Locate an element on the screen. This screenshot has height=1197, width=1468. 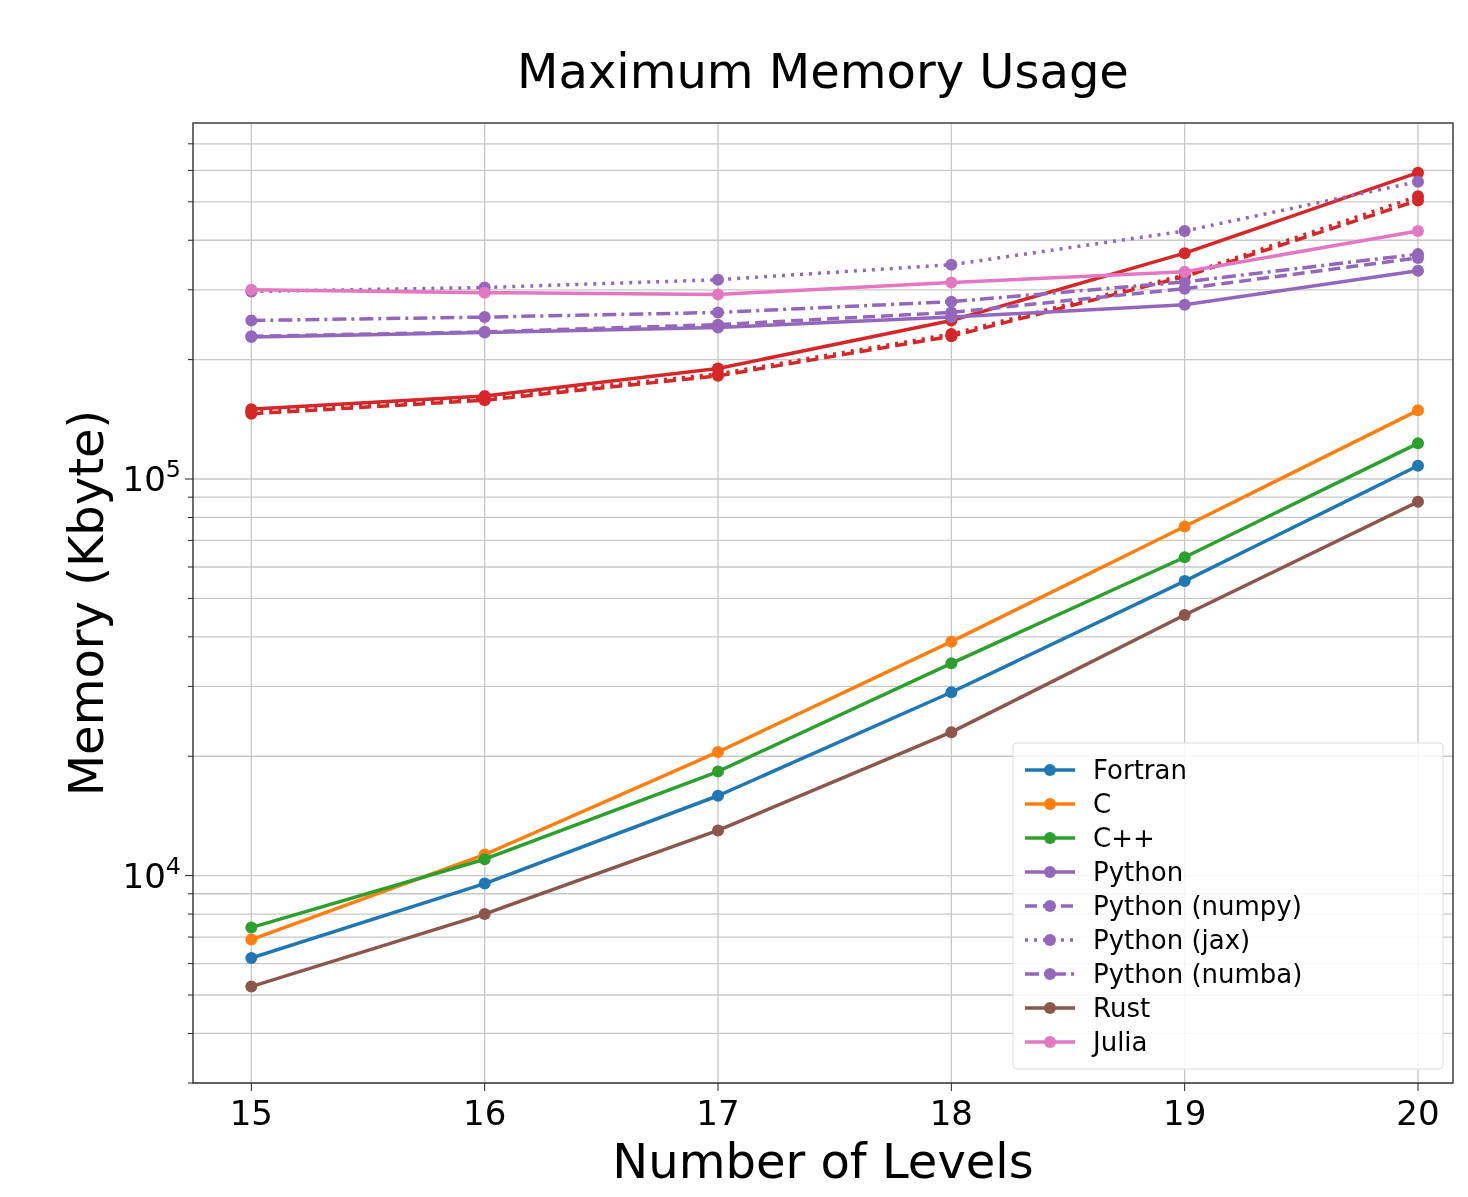
legend-label: Rust is located at coordinates (1122, 1008).